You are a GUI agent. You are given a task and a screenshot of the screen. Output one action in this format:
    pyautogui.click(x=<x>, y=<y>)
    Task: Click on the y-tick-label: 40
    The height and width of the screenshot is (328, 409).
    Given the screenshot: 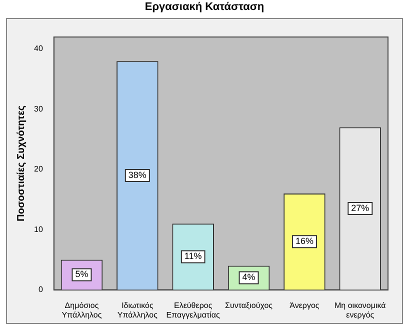 What is the action you would take?
    pyautogui.click(x=39, y=49)
    